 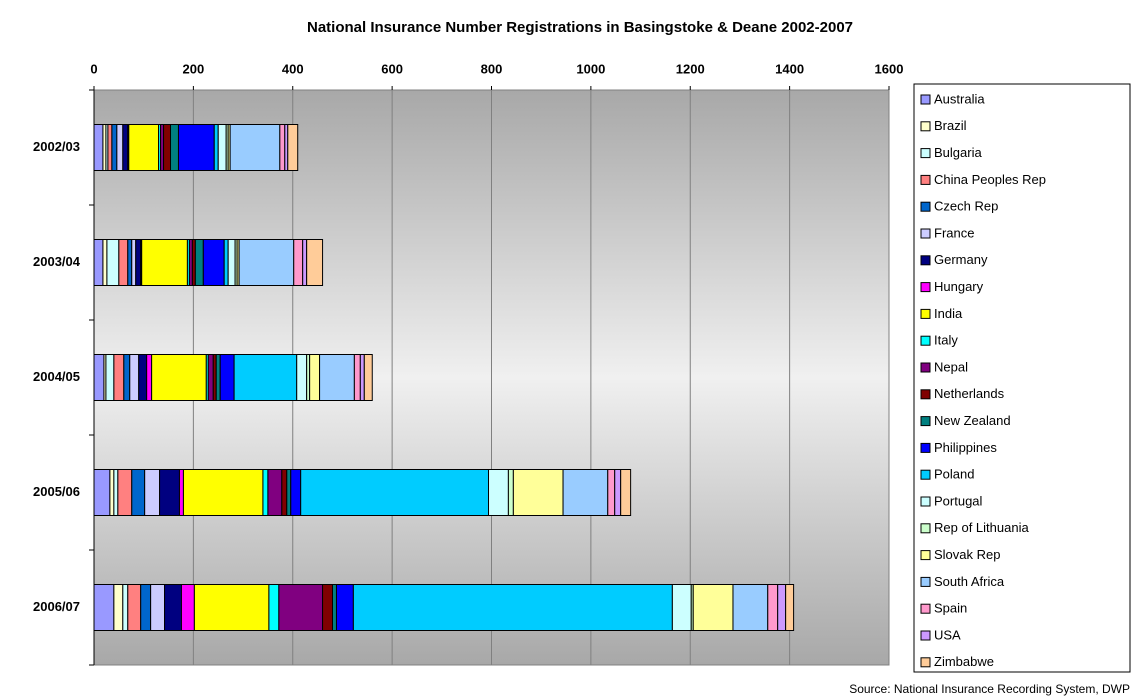 I want to click on legend-label: France, so click(x=954, y=232).